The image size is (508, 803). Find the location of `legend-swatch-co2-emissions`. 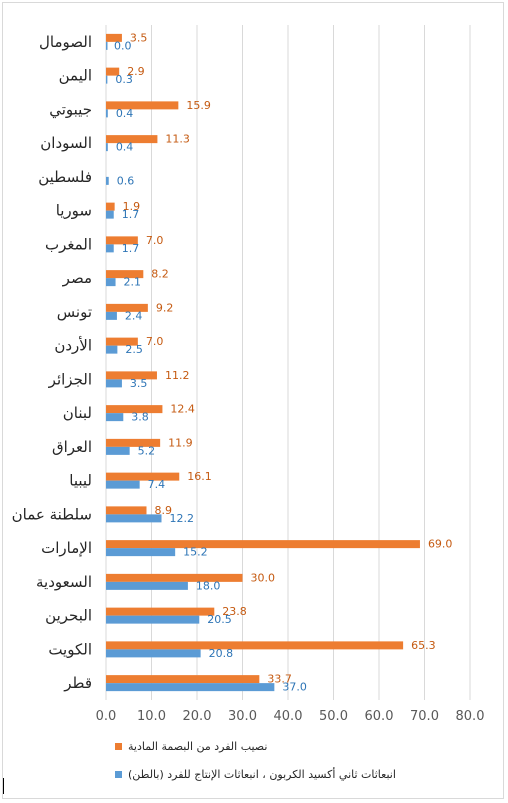

legend-swatch-co2-emissions is located at coordinates (118, 774).